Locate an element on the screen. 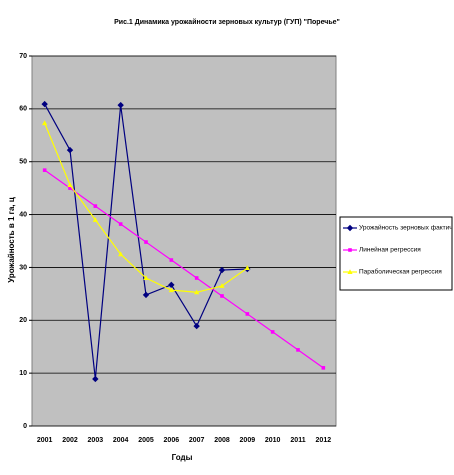 This screenshot has width=454, height=475. legend is located at coordinates (396, 253).